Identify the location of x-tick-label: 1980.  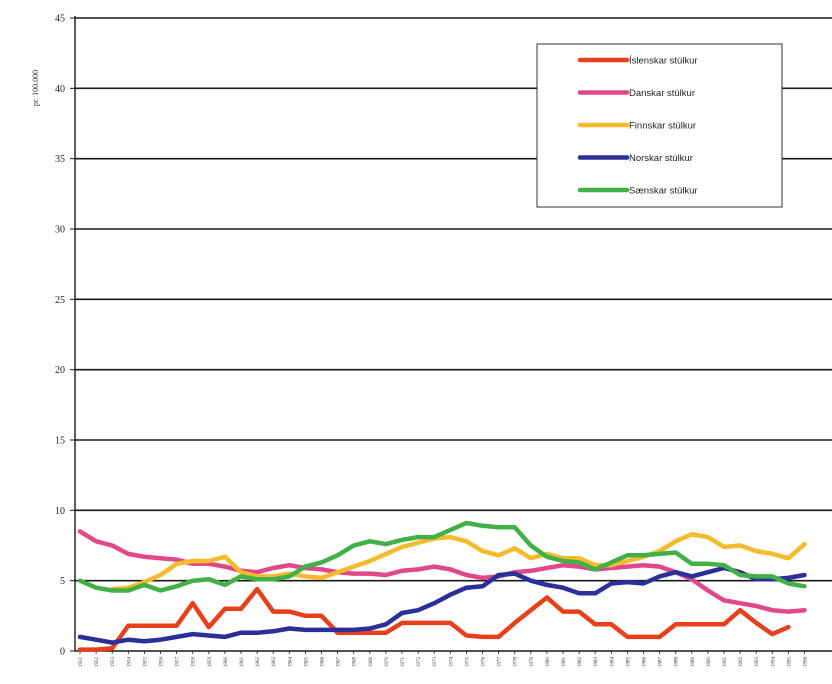
(548, 662).